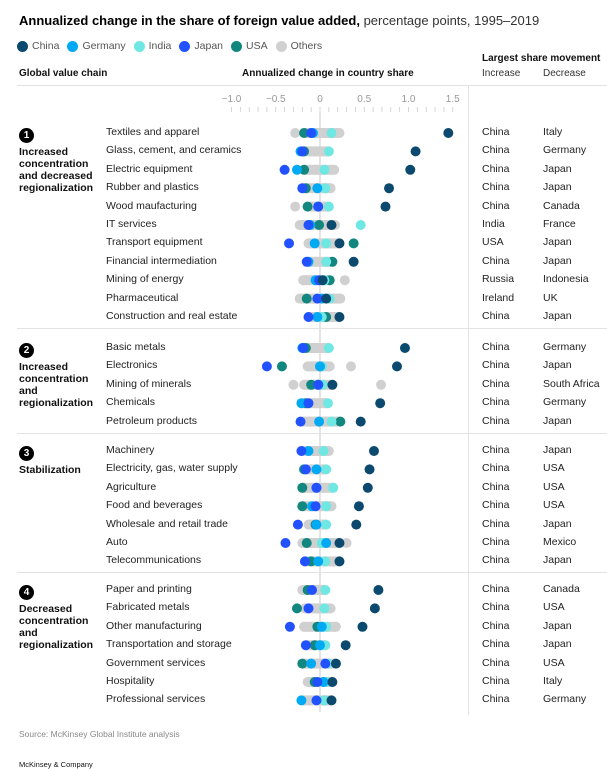  What do you see at coordinates (130, 450) in the screenshot?
I see `value-chain-label: Machinery` at bounding box center [130, 450].